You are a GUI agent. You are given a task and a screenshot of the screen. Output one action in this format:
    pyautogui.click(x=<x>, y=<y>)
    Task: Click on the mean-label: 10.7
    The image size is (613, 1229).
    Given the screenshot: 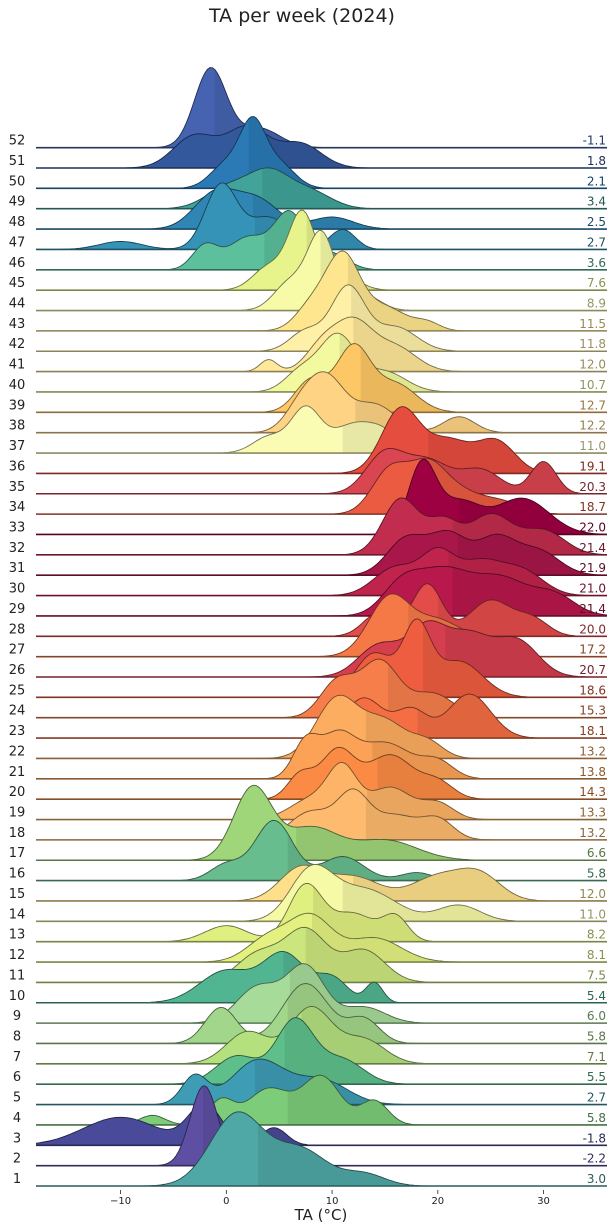 What is the action you would take?
    pyautogui.click(x=592, y=385)
    